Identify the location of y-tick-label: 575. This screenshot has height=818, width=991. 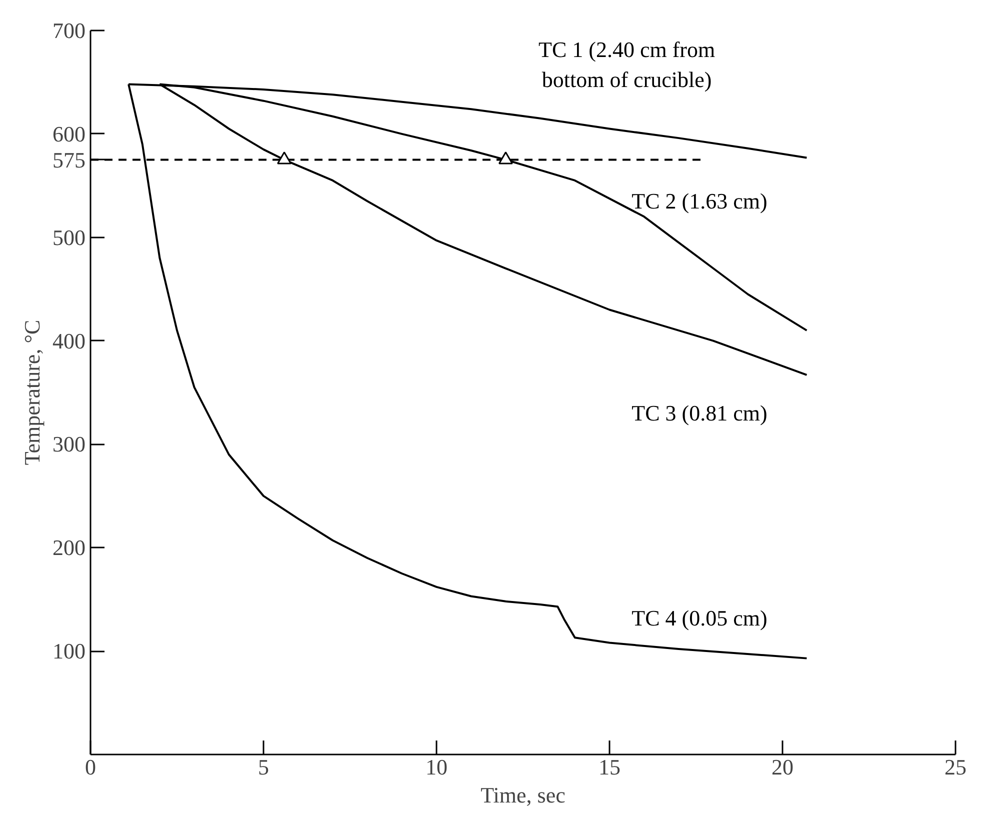
(69, 159).